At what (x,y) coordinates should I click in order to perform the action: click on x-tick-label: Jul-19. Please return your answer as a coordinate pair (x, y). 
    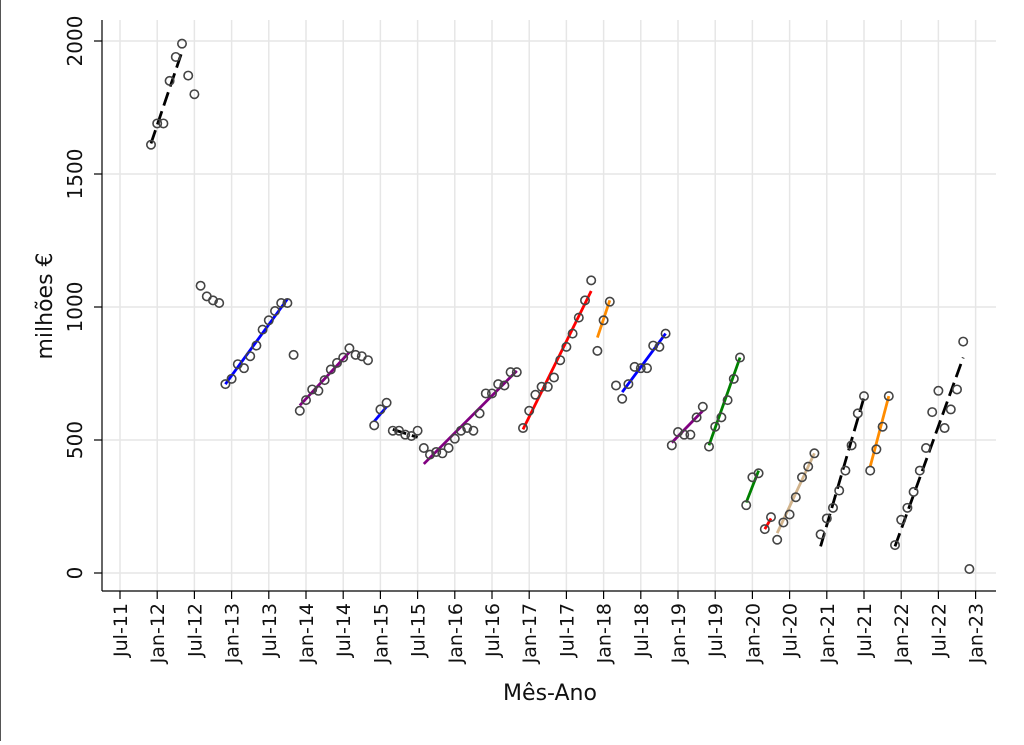
    Looking at the image, I should click on (716, 630).